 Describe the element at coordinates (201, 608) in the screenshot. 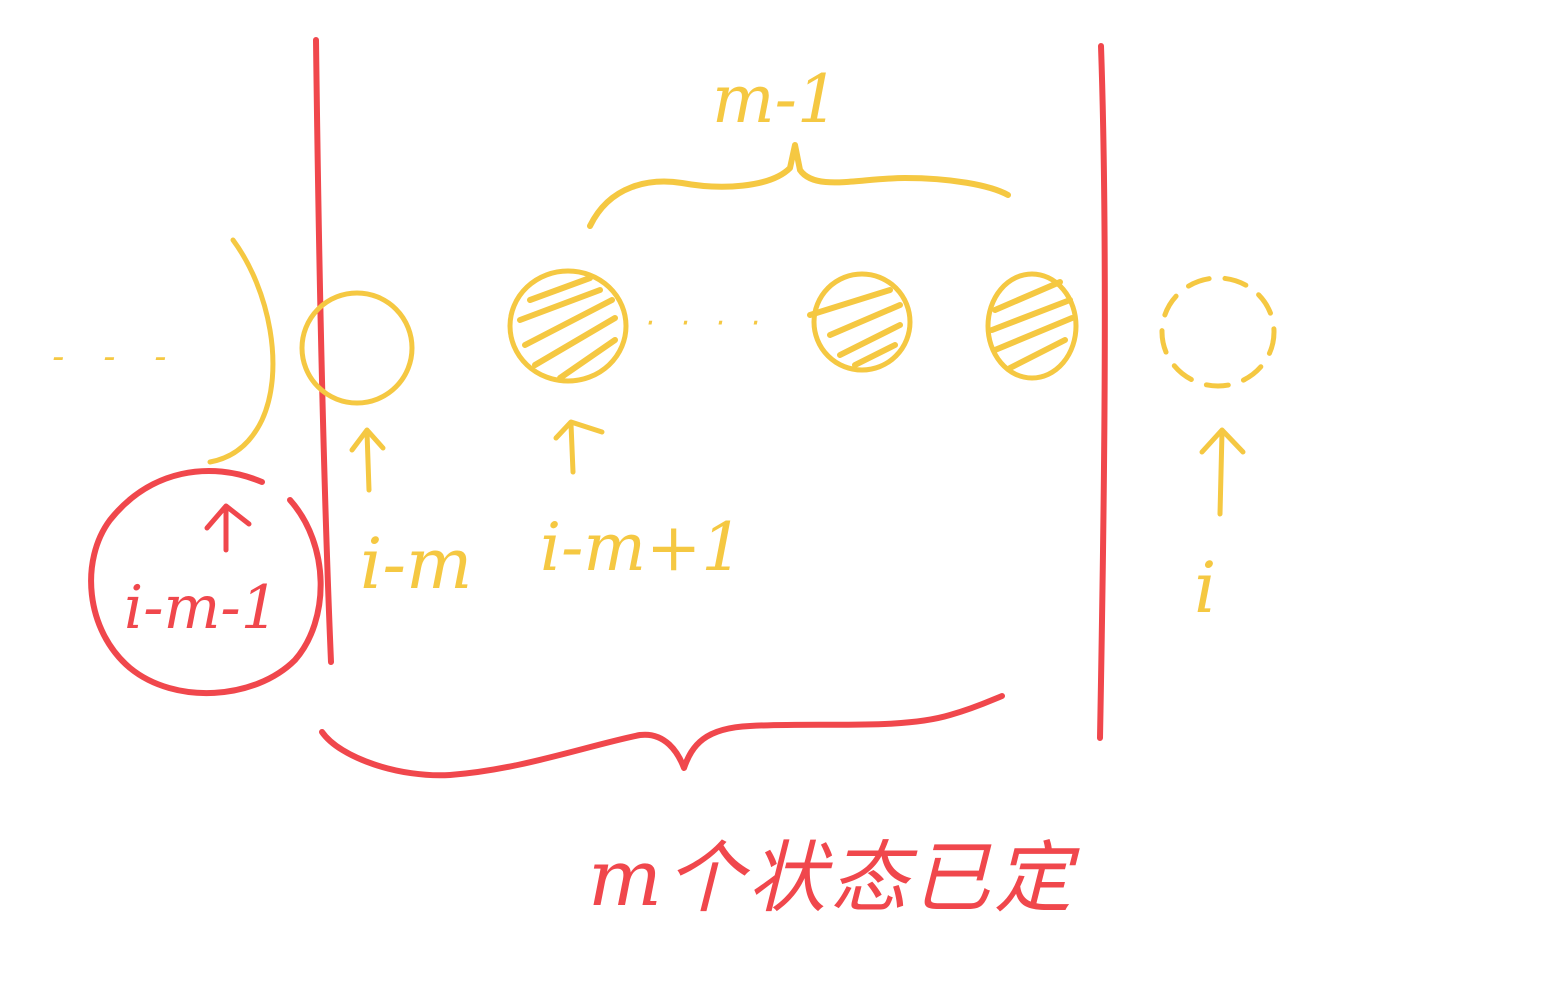

I see `prev-state-label: i-m-1` at that location.